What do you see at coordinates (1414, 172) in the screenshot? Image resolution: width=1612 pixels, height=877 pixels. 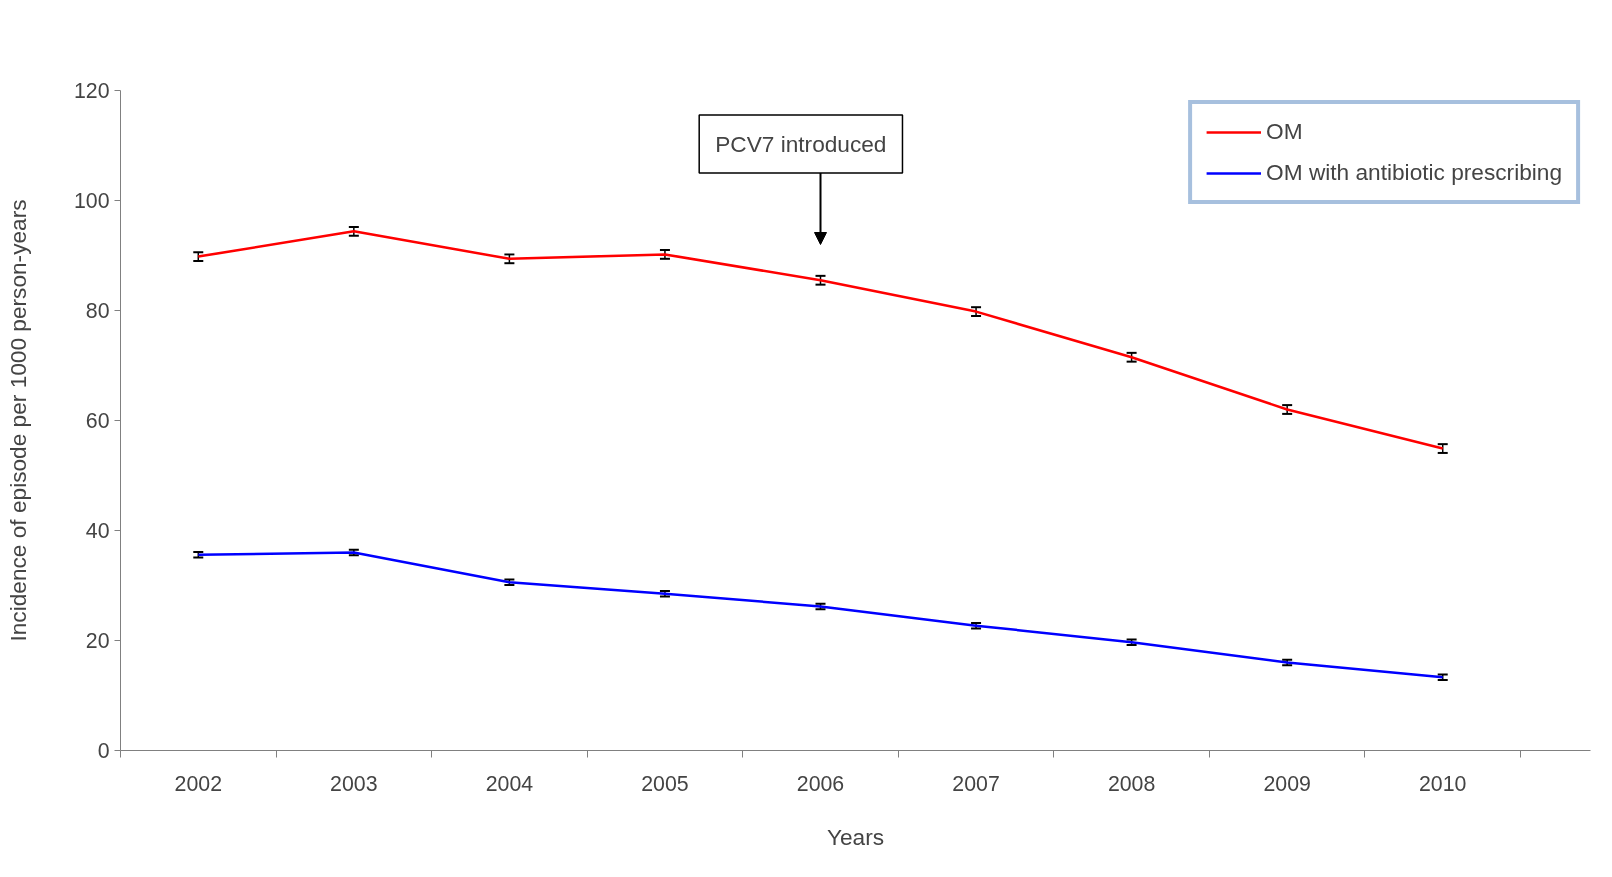 I see `legend-label: OM with antibiotic prescribing` at bounding box center [1414, 172].